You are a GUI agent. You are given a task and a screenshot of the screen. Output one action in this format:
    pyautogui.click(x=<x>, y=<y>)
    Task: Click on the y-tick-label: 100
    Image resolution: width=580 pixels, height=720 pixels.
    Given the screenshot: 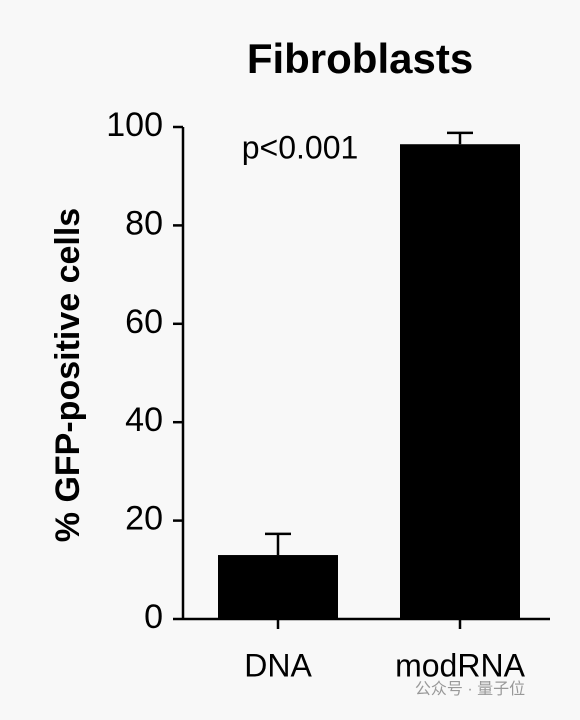 What is the action you would take?
    pyautogui.click(x=134, y=125)
    